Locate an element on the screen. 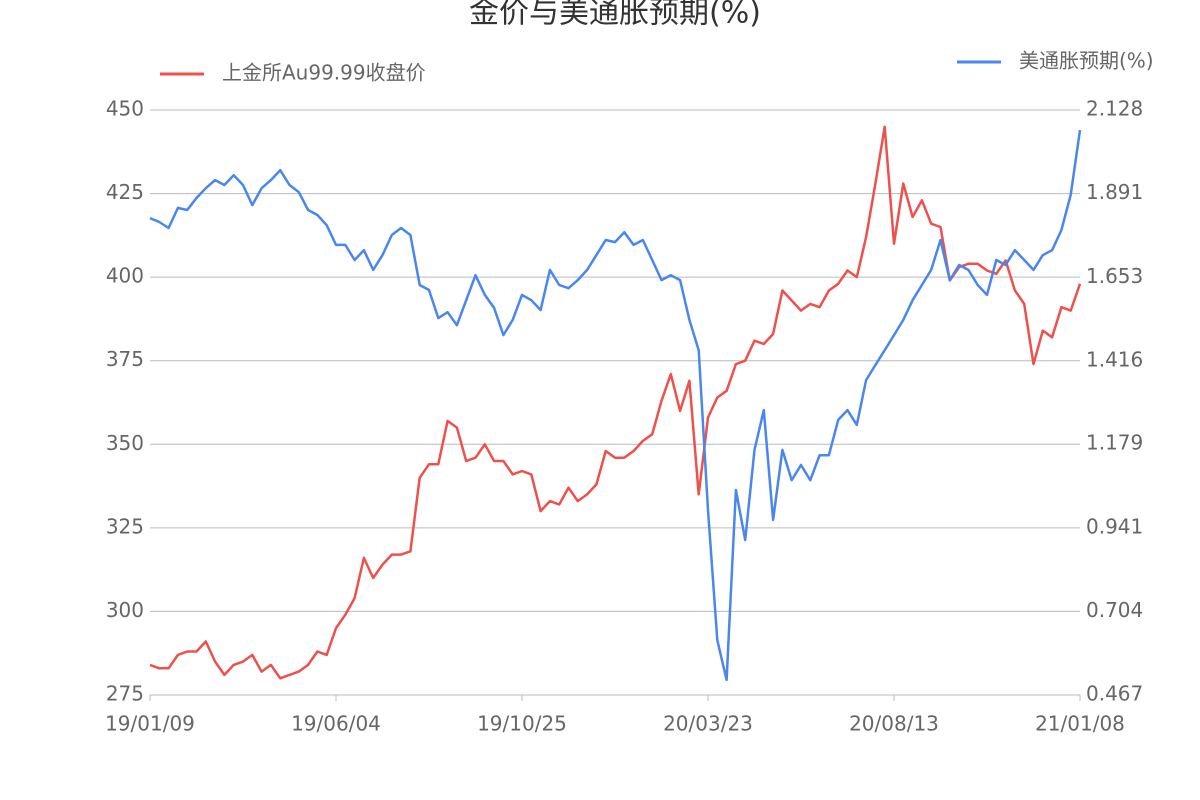 The width and height of the screenshot is (1200, 800). y-tick-label: 450 is located at coordinates (125, 109).